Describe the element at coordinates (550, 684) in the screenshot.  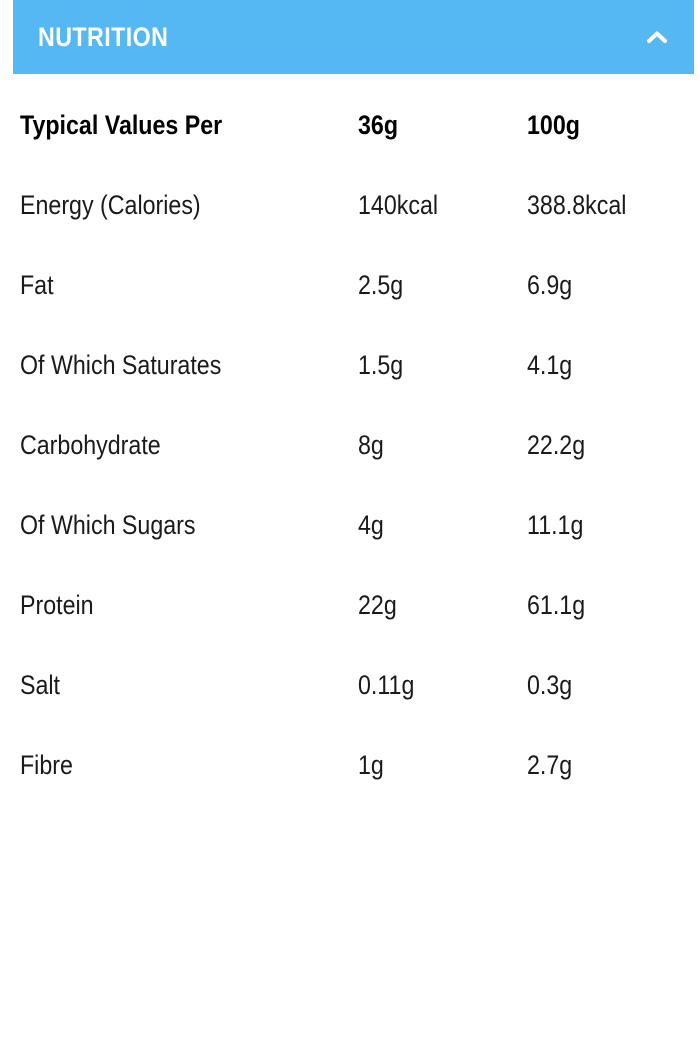
I see `per-100g-value: 0.3g` at that location.